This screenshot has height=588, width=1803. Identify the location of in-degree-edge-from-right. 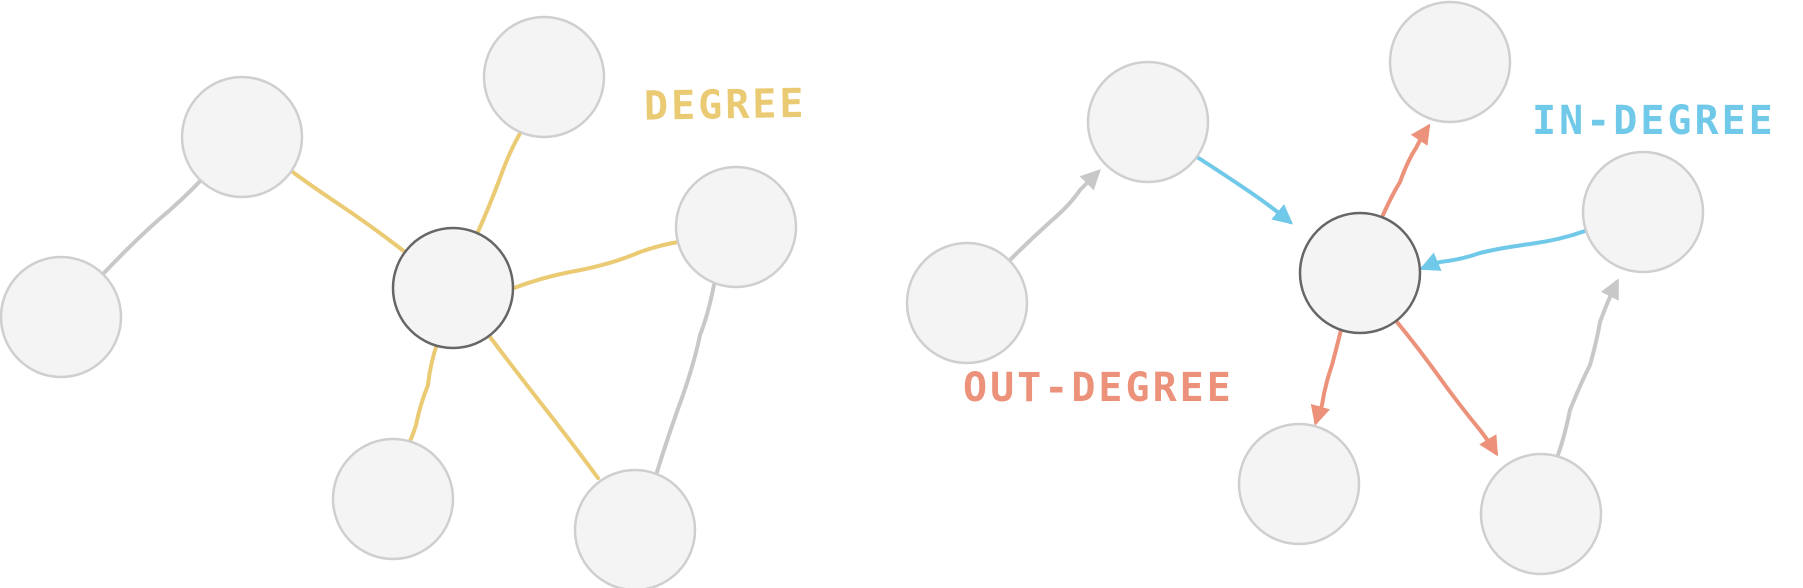
(1503, 250).